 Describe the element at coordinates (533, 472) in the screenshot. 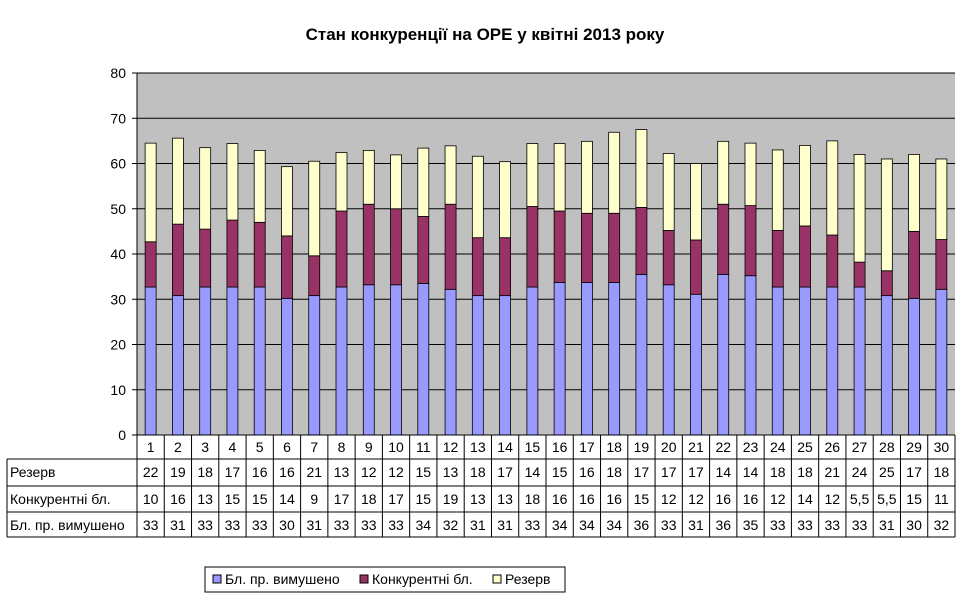

I see `table-cell-reserve: 14` at that location.